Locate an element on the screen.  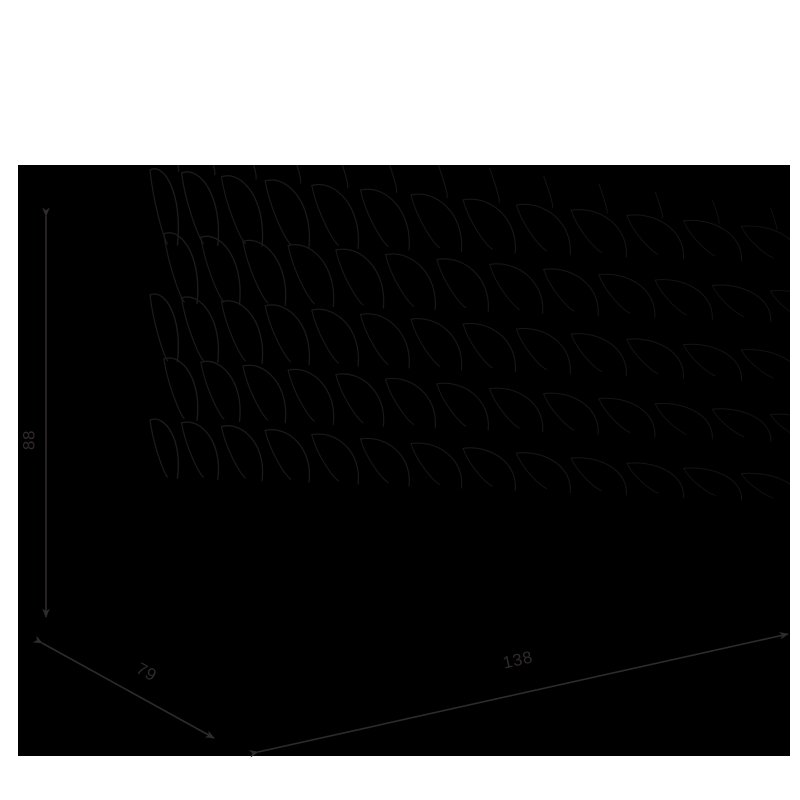
height-dimension: 88 is located at coordinates (34, 412).